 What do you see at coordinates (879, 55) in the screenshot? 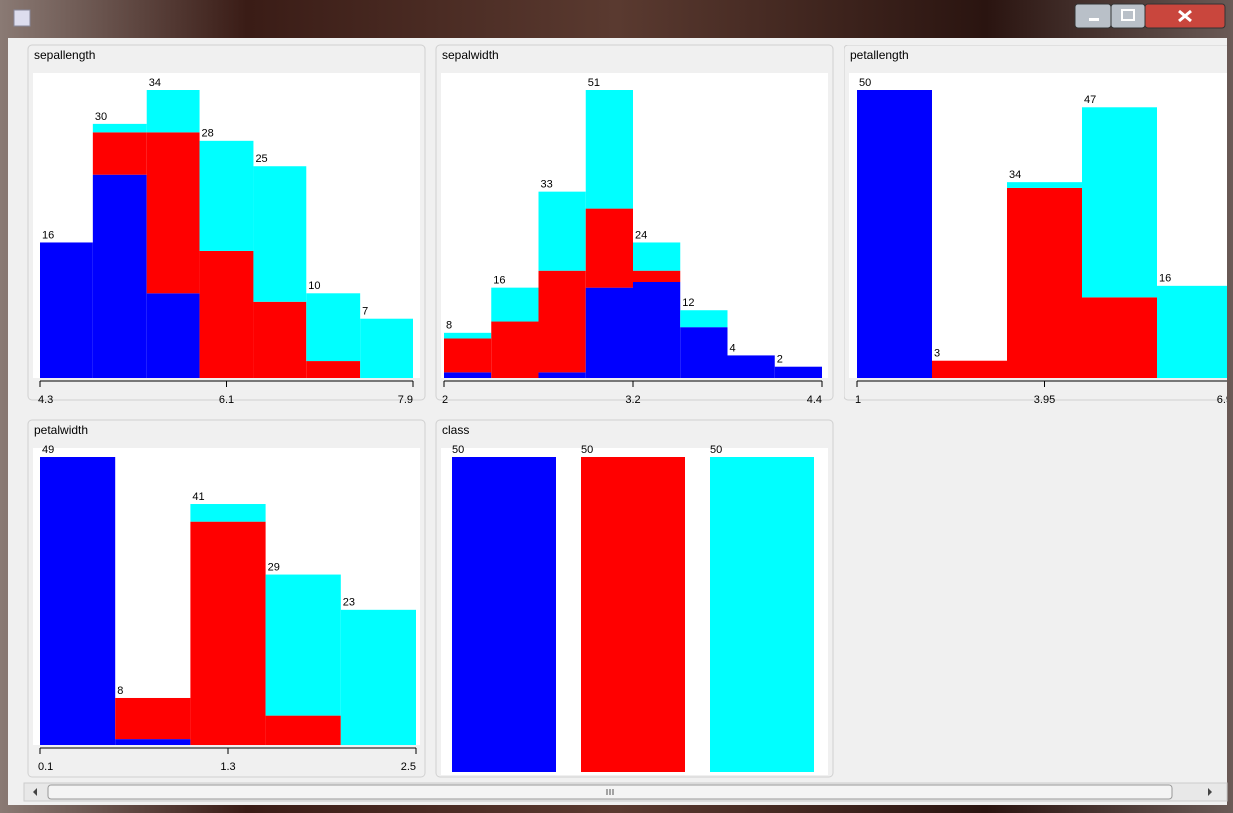
I see `panel-title: petallength` at bounding box center [879, 55].